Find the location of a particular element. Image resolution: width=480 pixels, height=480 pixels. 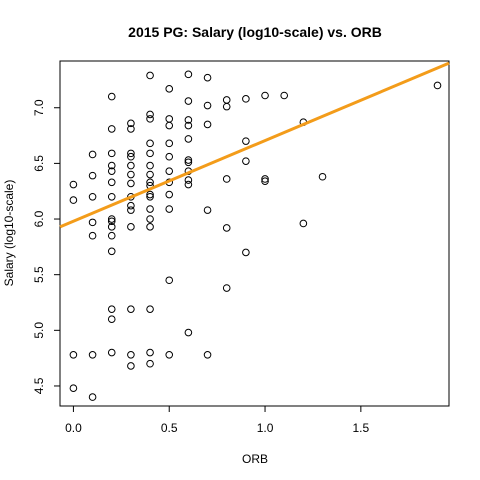

y-tick-label: 7.0 is located at coordinates (39, 107).